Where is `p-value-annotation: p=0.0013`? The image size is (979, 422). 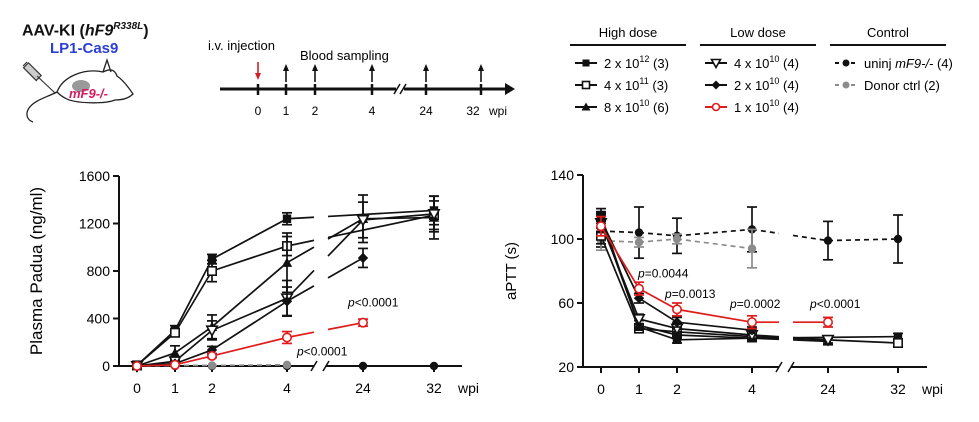 p-value-annotation: p=0.0013 is located at coordinates (690, 294).